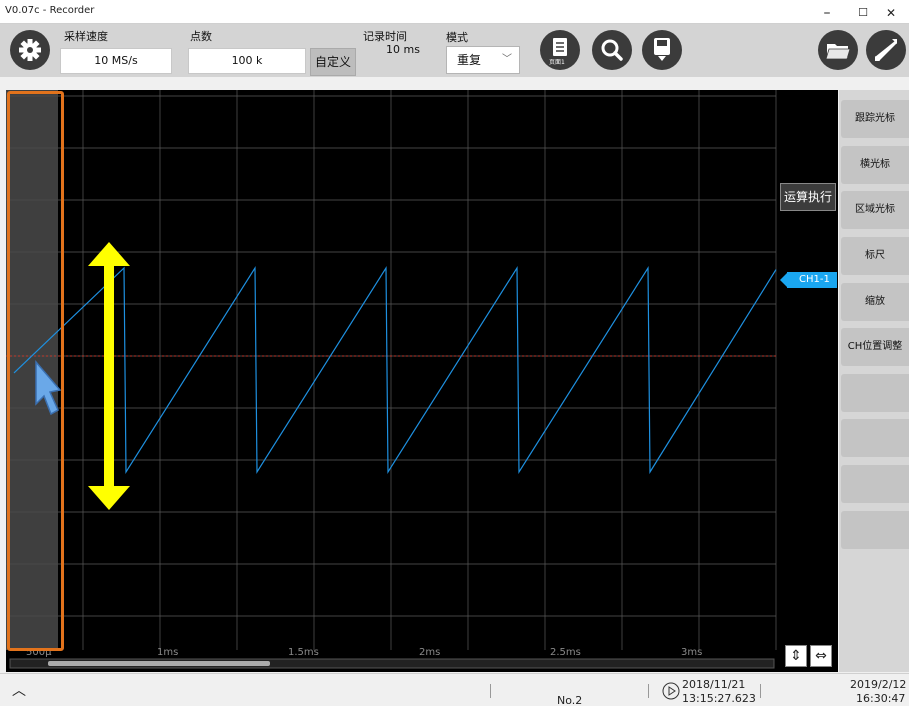  What do you see at coordinates (719, 698) in the screenshot?
I see `start-time: 13:15:27.623` at bounding box center [719, 698].